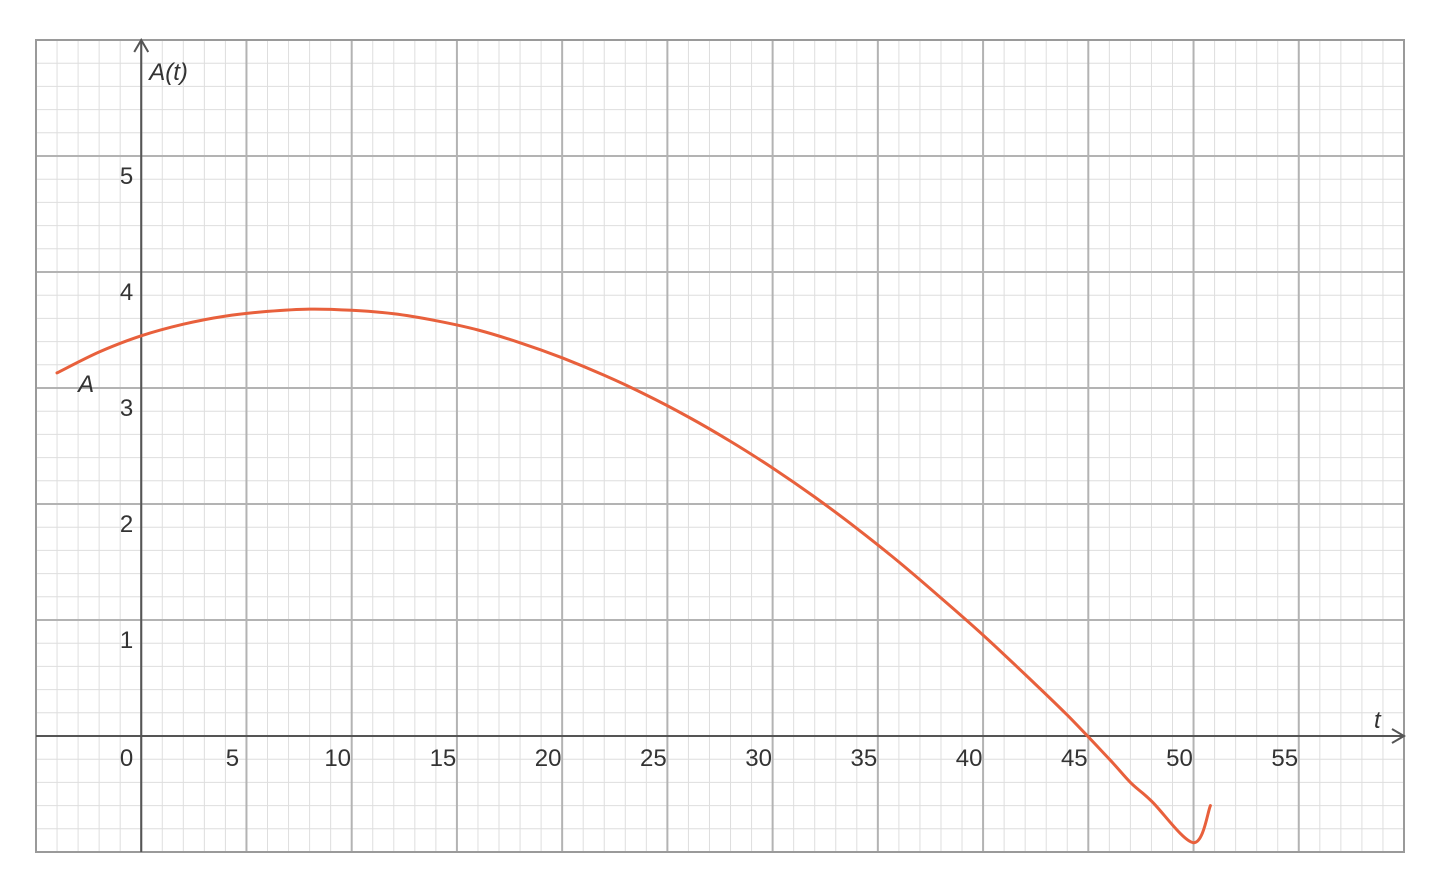 This screenshot has width=1440, height=892. I want to click on y-axis-arrow, so click(141, 45).